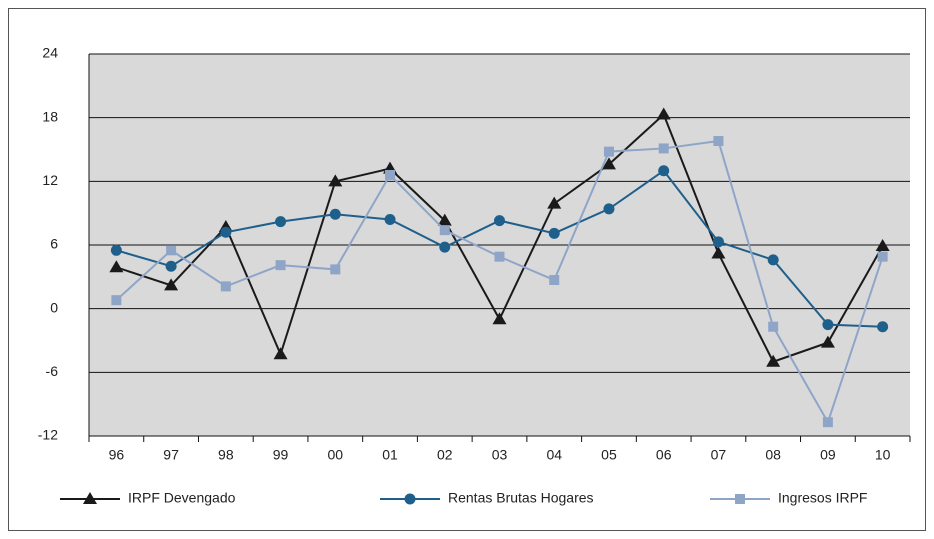 The width and height of the screenshot is (934, 539). Describe the element at coordinates (54, 244) in the screenshot. I see `y-tick-label: 6` at that location.